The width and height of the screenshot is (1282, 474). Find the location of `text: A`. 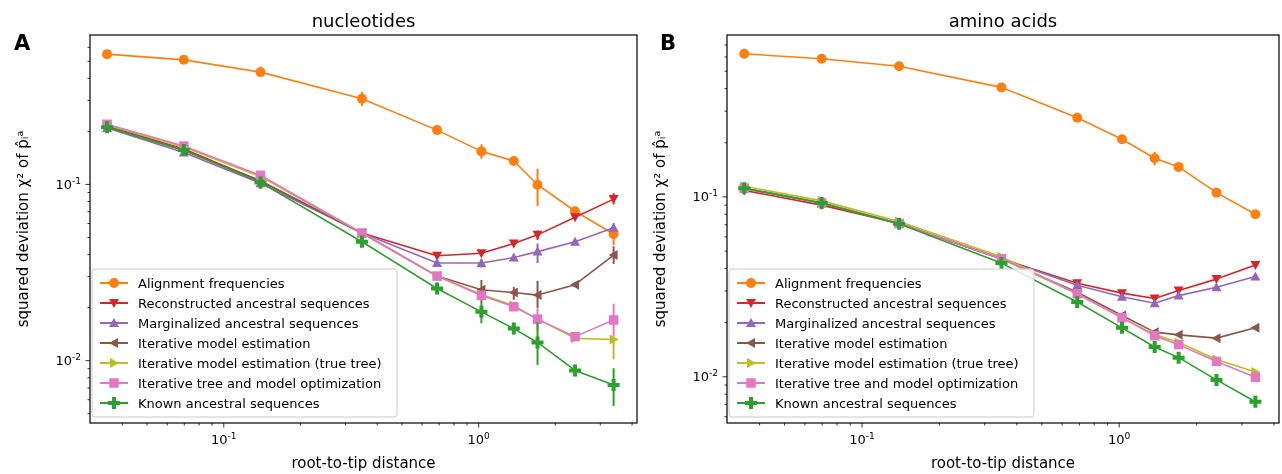

text: A is located at coordinates (22, 43).